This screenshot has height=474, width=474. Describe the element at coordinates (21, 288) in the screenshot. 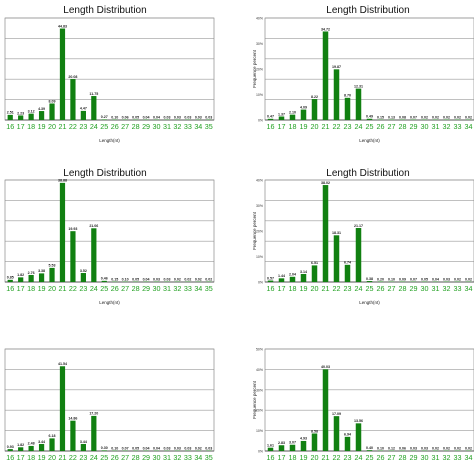

I see `x-tick-label: 17` at that location.